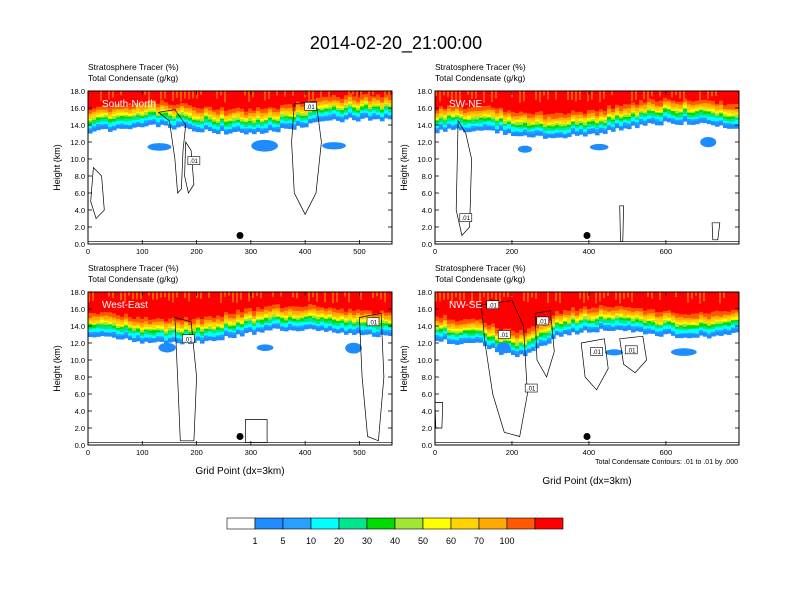 This screenshot has width=792, height=612. What do you see at coordinates (395, 531) in the screenshot?
I see `colorbar: 1 5 10 20 30 40 50 60 70 100` at bounding box center [395, 531].